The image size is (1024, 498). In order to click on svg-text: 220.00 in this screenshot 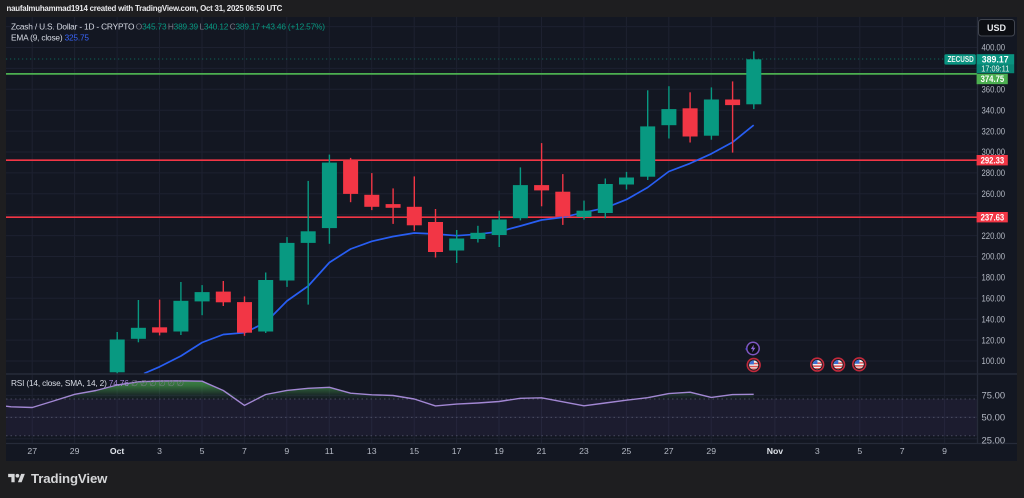, I will do `click(994, 236)`.